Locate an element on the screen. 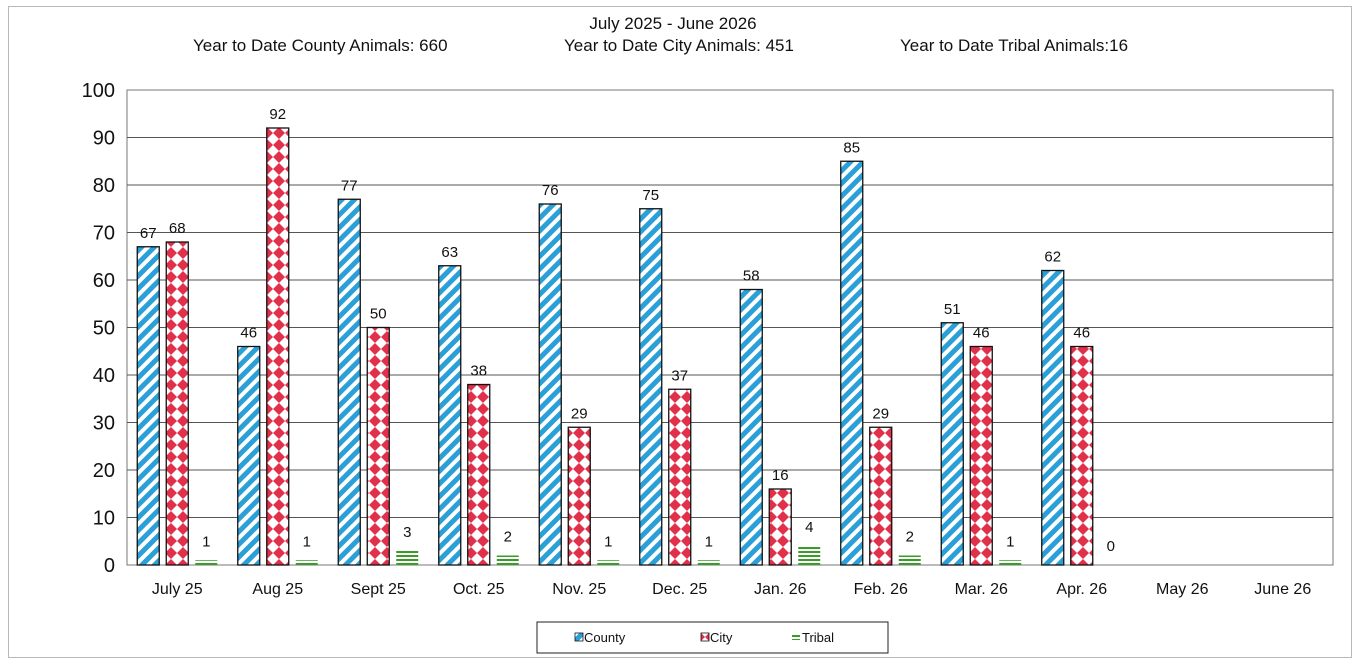 The image size is (1358, 665). legend-swatch-tribal is located at coordinates (796, 637).